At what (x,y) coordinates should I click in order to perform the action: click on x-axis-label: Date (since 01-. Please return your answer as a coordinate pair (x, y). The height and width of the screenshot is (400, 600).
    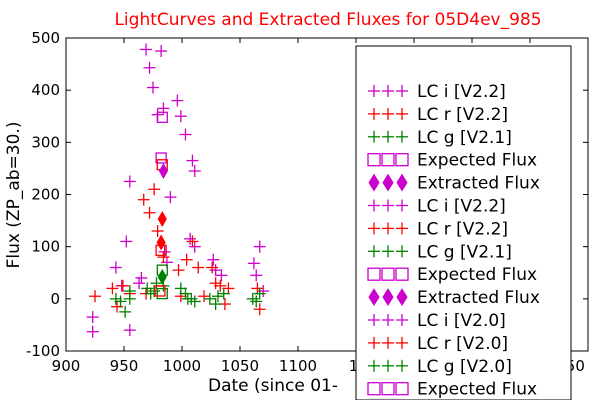
    Looking at the image, I should click on (273, 386).